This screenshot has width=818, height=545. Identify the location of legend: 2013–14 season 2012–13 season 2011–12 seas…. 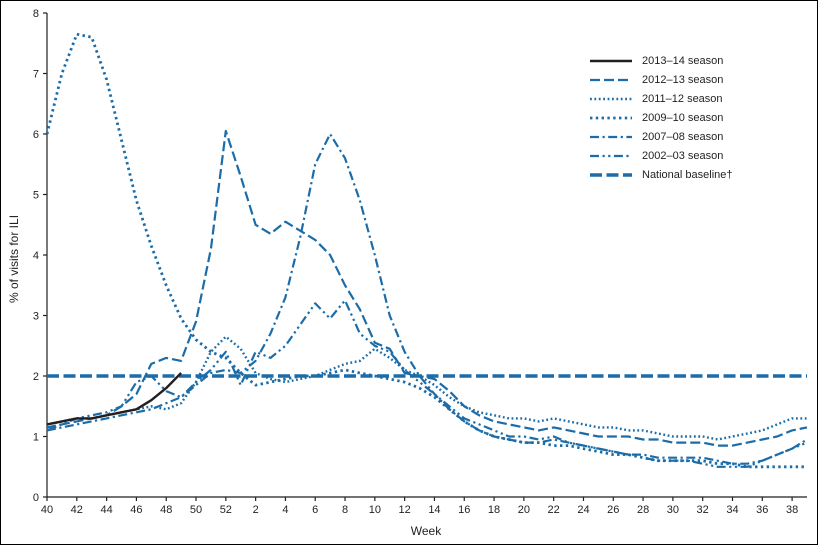
(661, 117).